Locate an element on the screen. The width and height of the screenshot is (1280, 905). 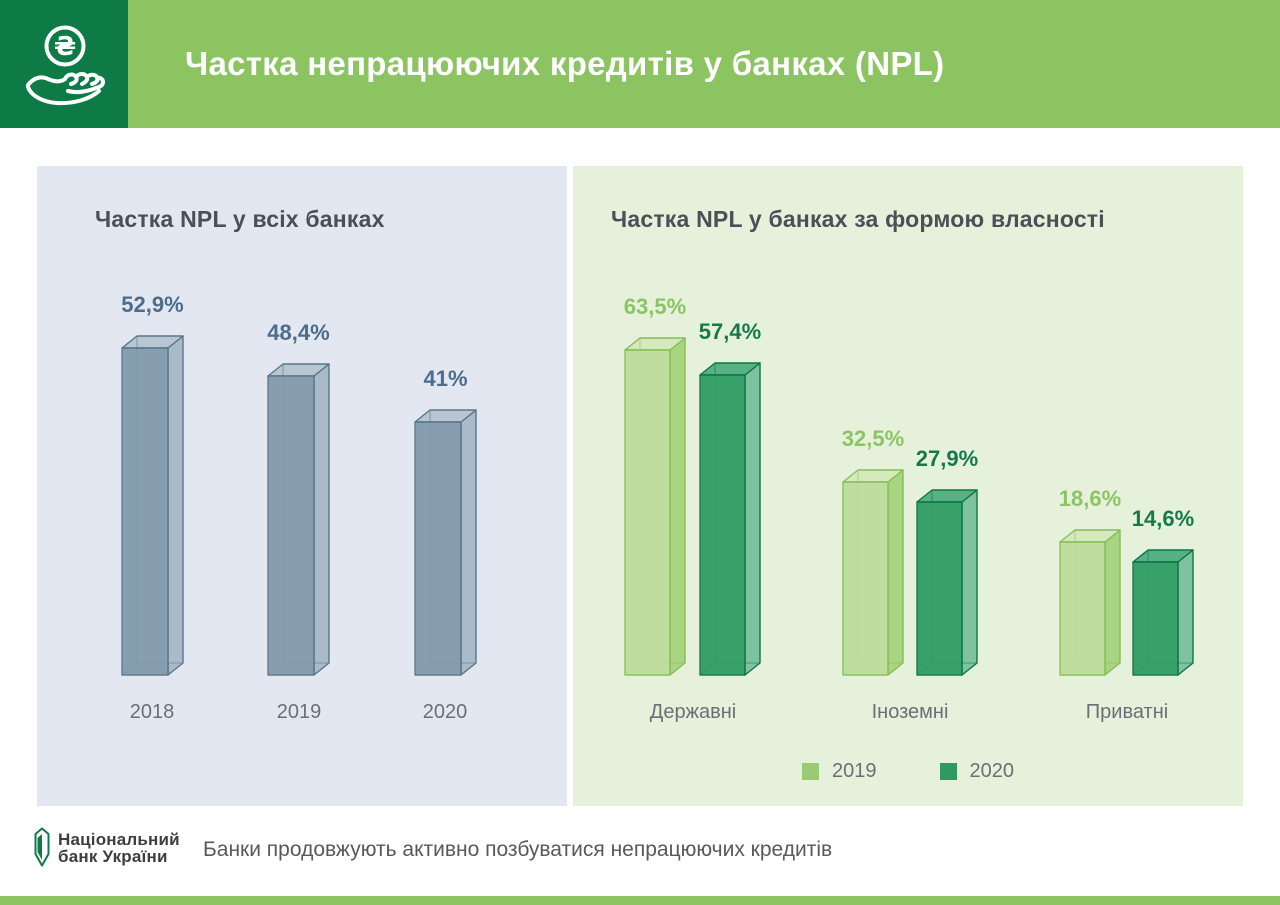
hryvnia-coin-in-hand-icon: ₴ is located at coordinates (65, 65).